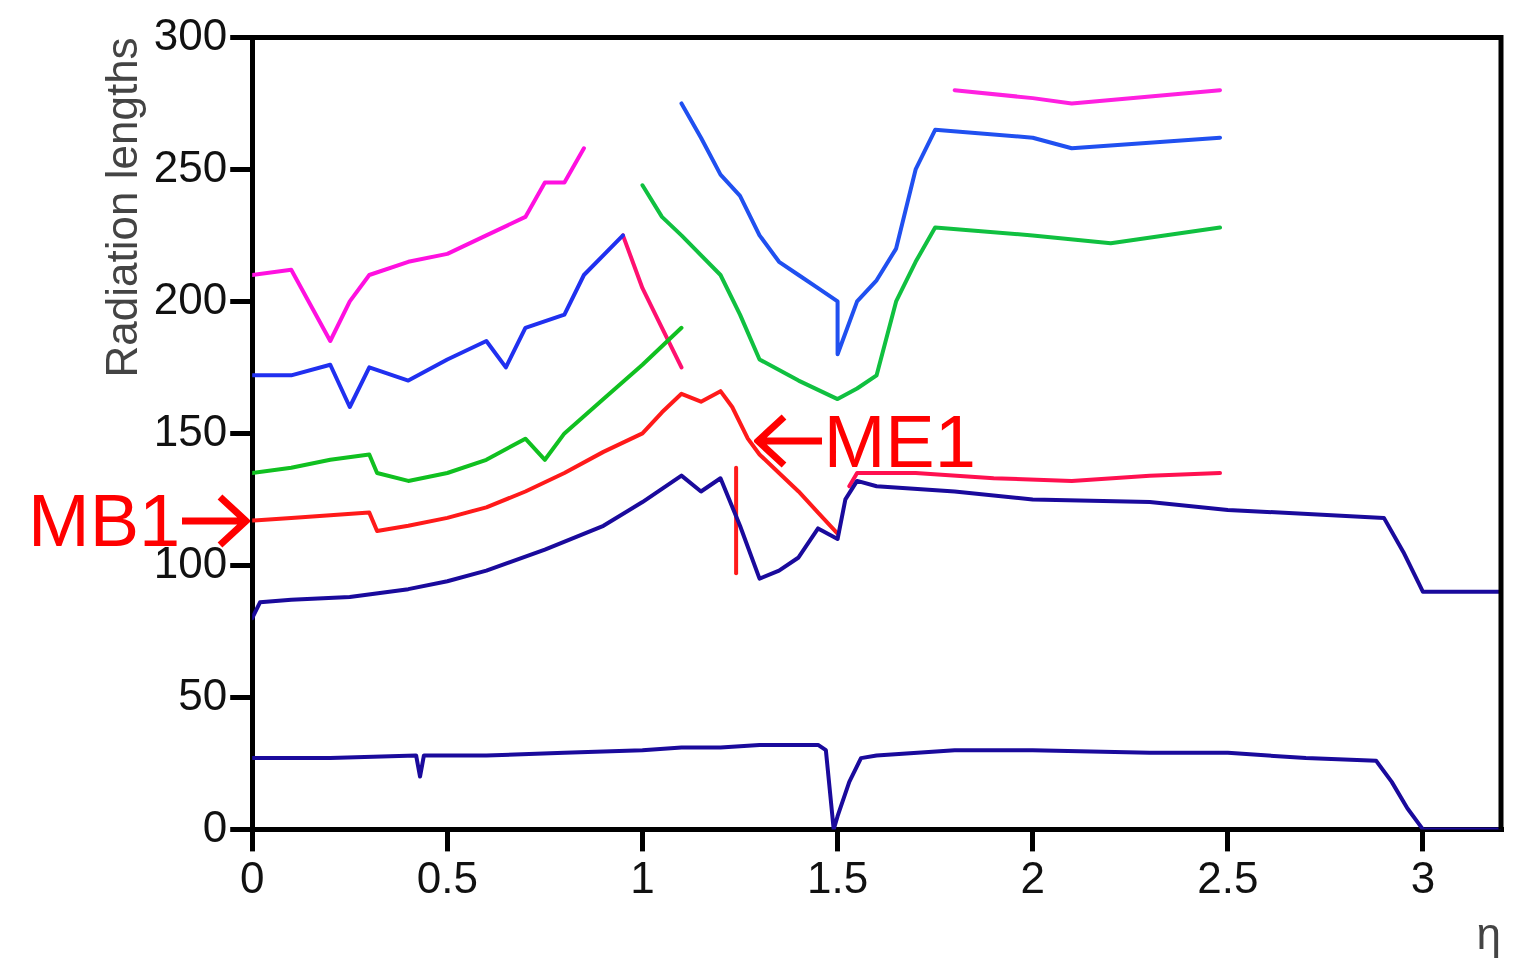 This screenshot has width=1513, height=975. I want to click on x-tick-label: 1, so click(642, 877).